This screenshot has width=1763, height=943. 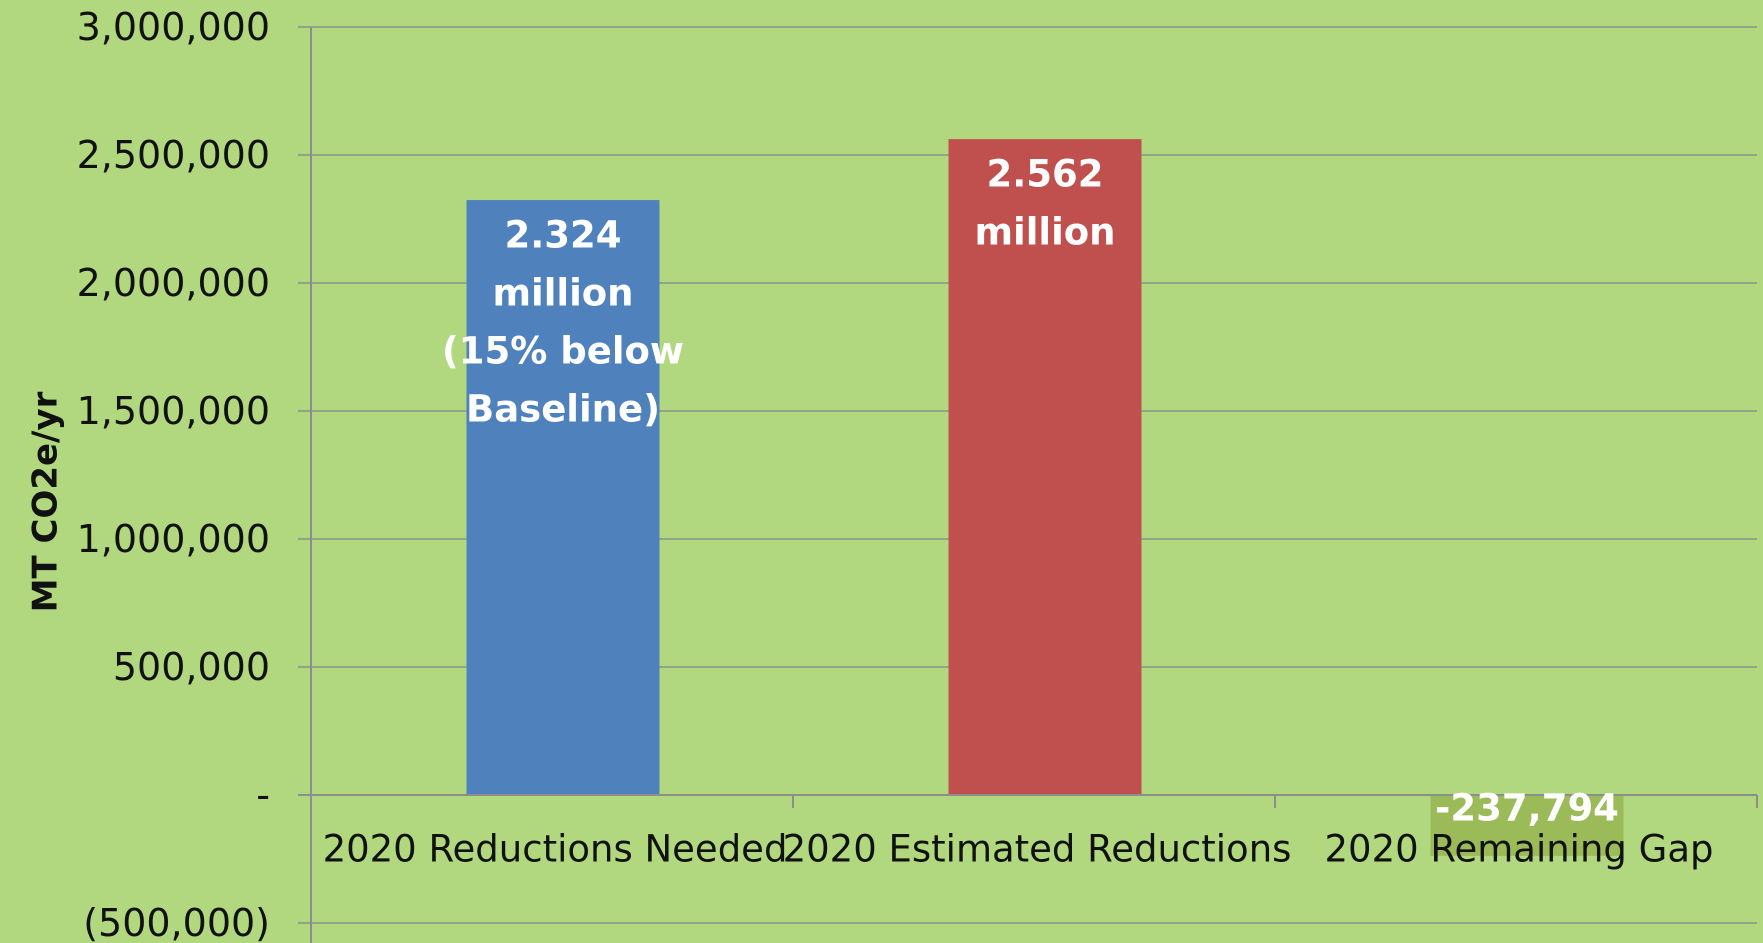 What do you see at coordinates (46, 501) in the screenshot?
I see `y-axis-label: MT CO2e/yr` at bounding box center [46, 501].